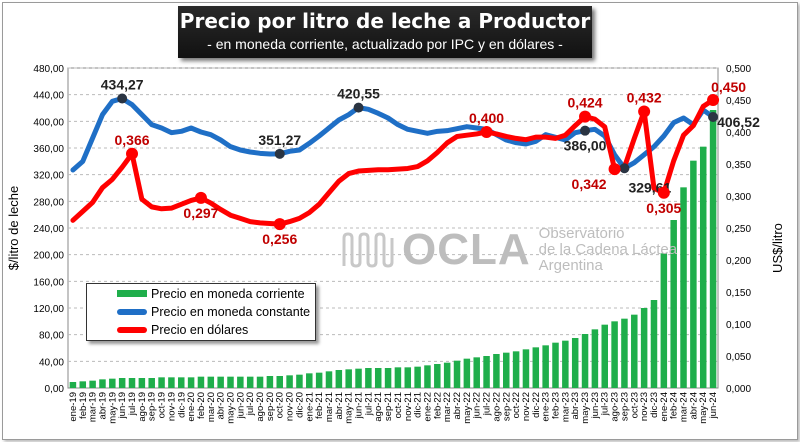  I want to click on data-label: 0,256, so click(279, 239).